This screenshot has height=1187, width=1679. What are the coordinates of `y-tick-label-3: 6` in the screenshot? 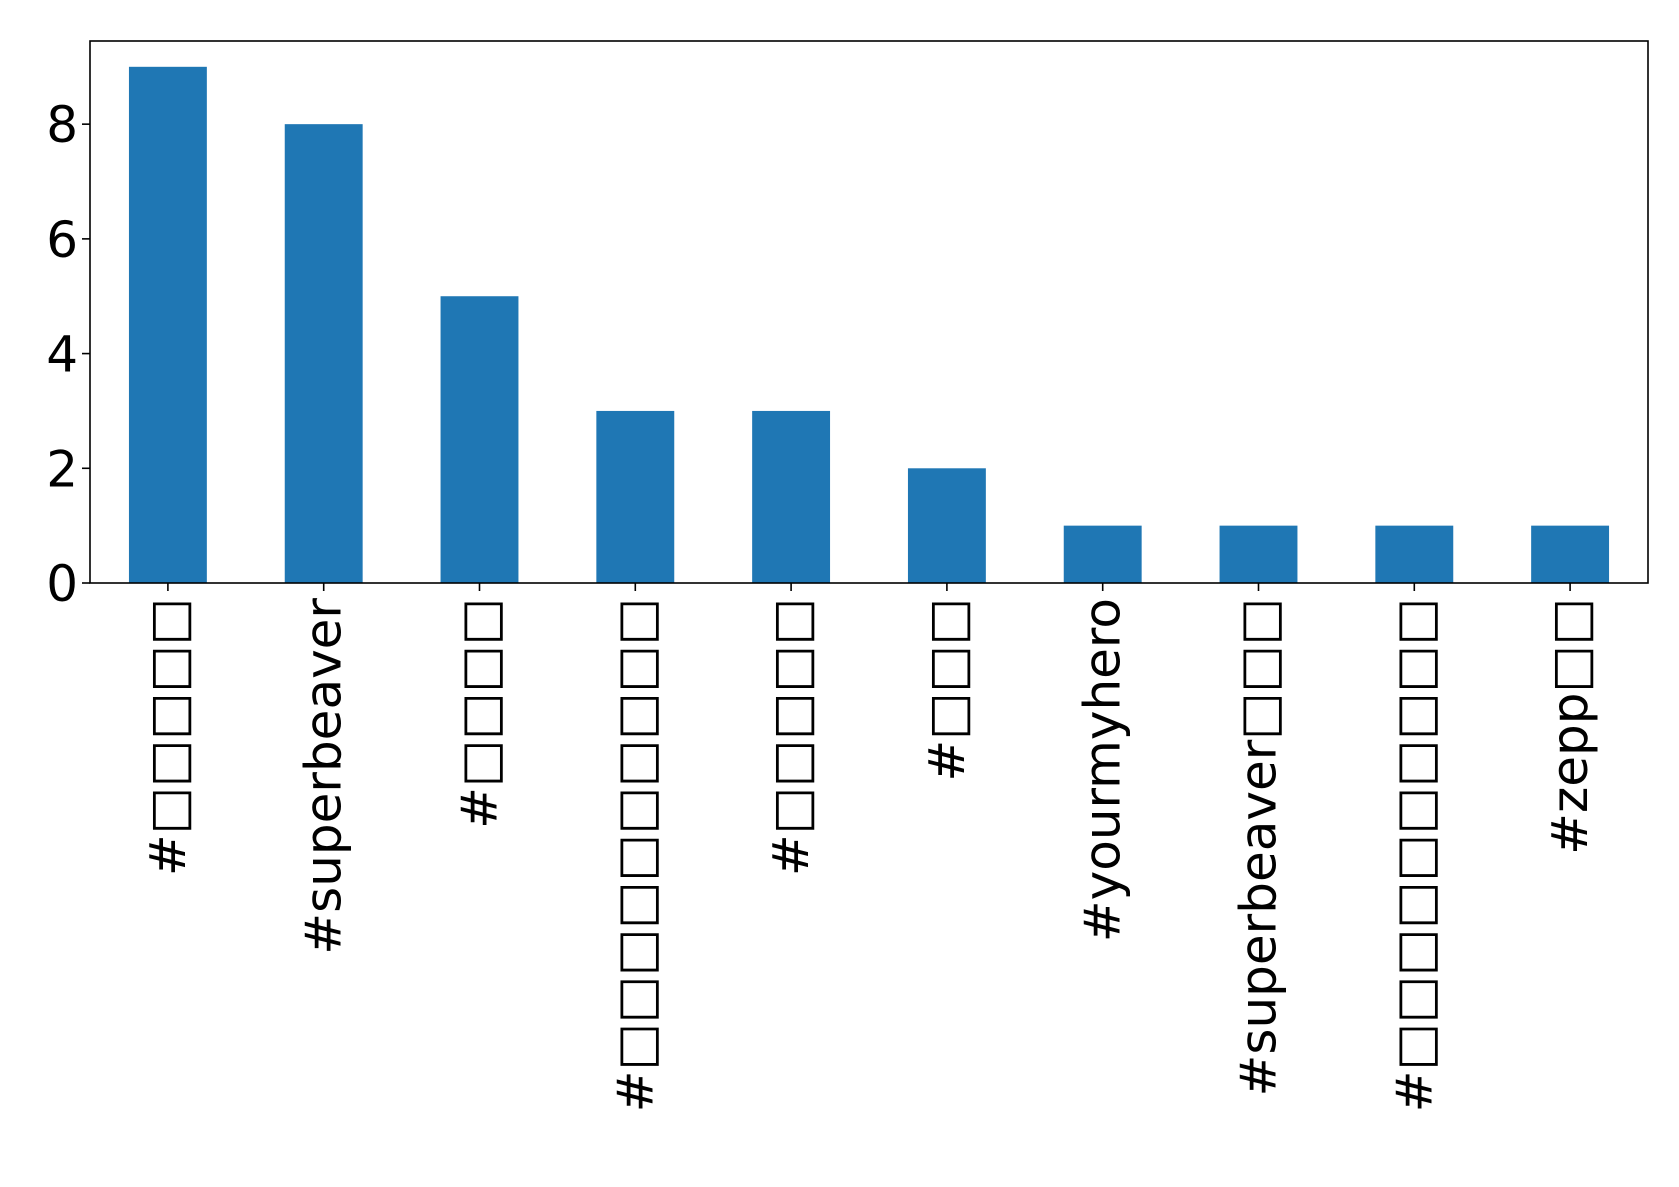 It's located at (62, 240).